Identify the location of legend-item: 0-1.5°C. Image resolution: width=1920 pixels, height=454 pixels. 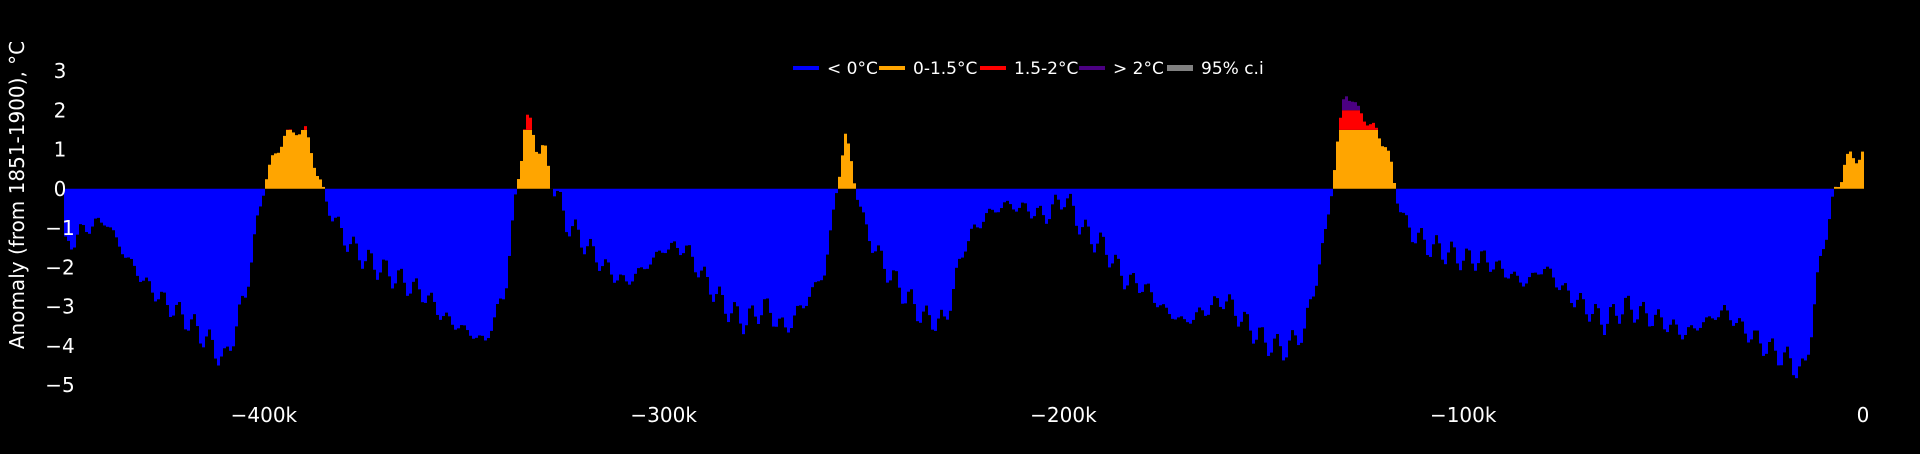
(928, 69).